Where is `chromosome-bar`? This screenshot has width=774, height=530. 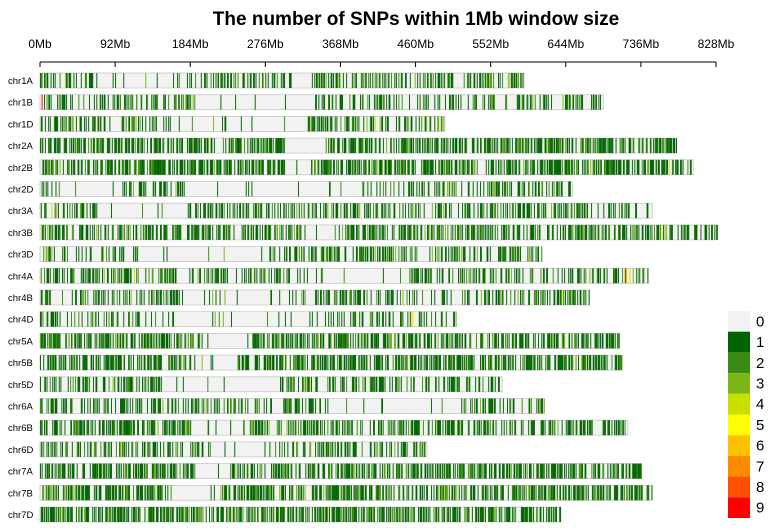 chromosome-bar is located at coordinates (233, 449).